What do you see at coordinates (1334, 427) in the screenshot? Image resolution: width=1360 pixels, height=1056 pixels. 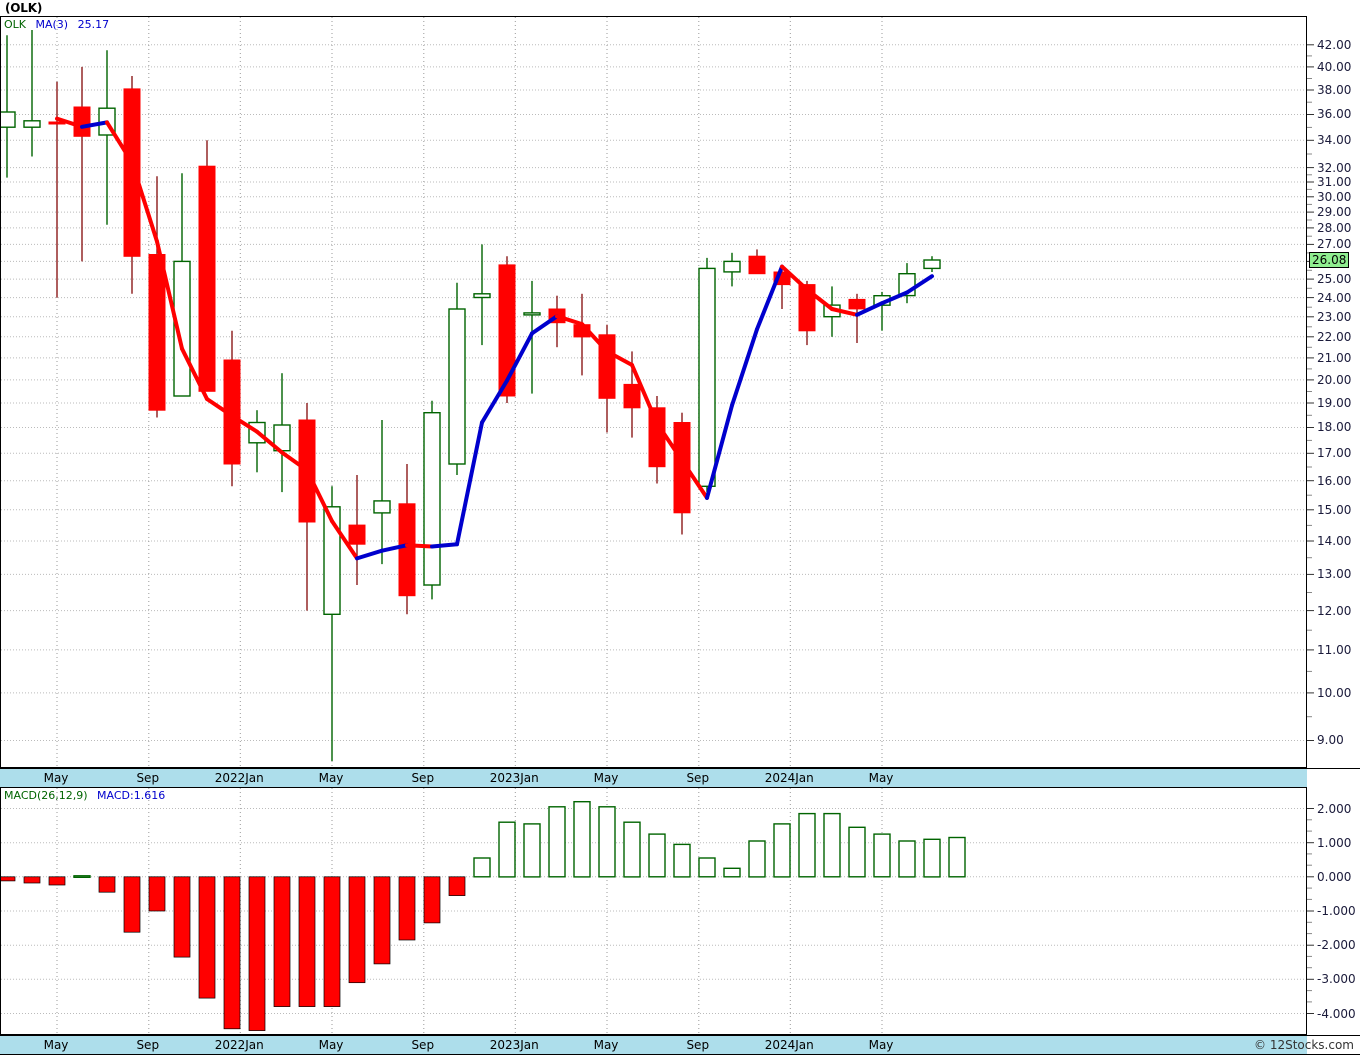 I see `price-y-label: 18.00` at bounding box center [1334, 427].